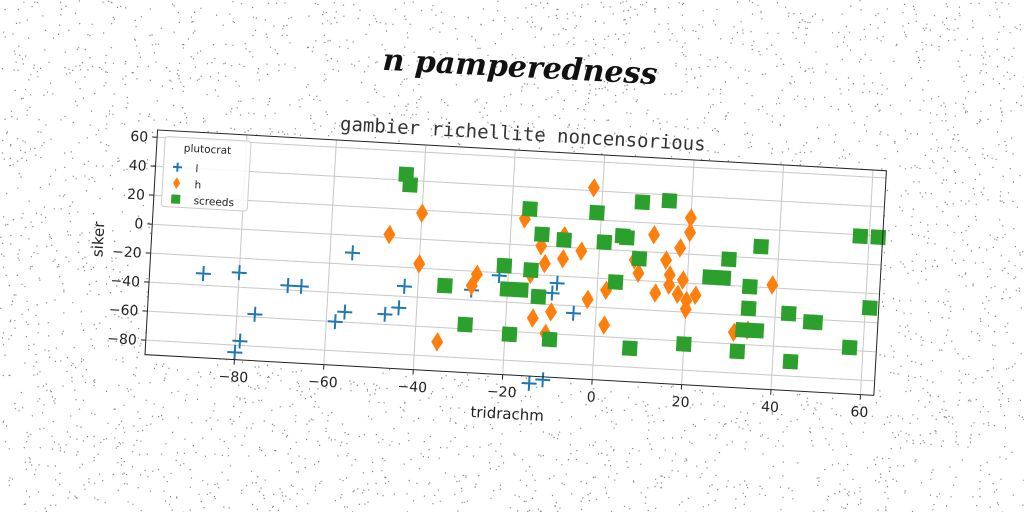  I want to click on y-tick-label: 20, so click(136, 195).